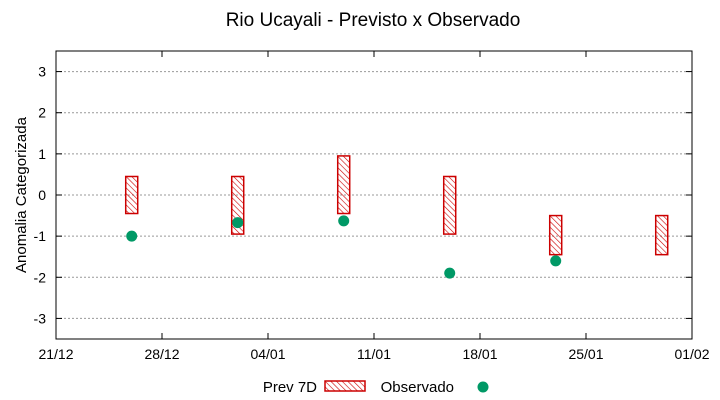 This screenshot has width=720, height=400. What do you see at coordinates (691, 354) in the screenshot?
I see `x-tick-label: 01/02` at bounding box center [691, 354].